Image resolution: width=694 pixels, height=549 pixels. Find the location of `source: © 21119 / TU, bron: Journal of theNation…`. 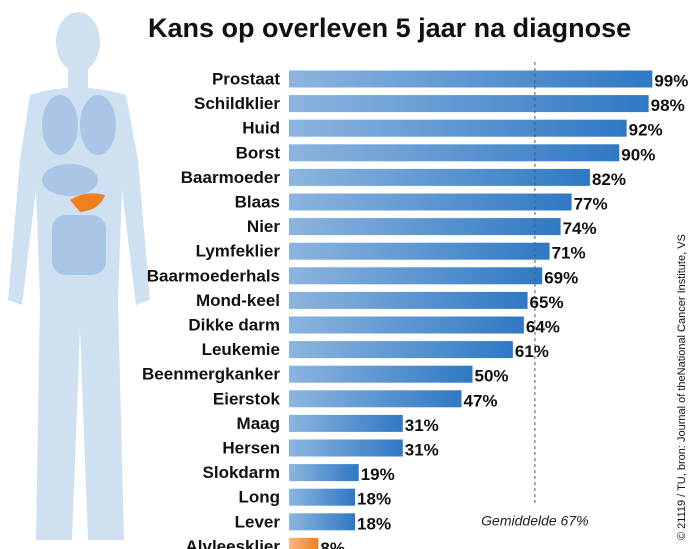

source: © 21119 / TU, bron: Journal of theNation… is located at coordinates (682, 387).